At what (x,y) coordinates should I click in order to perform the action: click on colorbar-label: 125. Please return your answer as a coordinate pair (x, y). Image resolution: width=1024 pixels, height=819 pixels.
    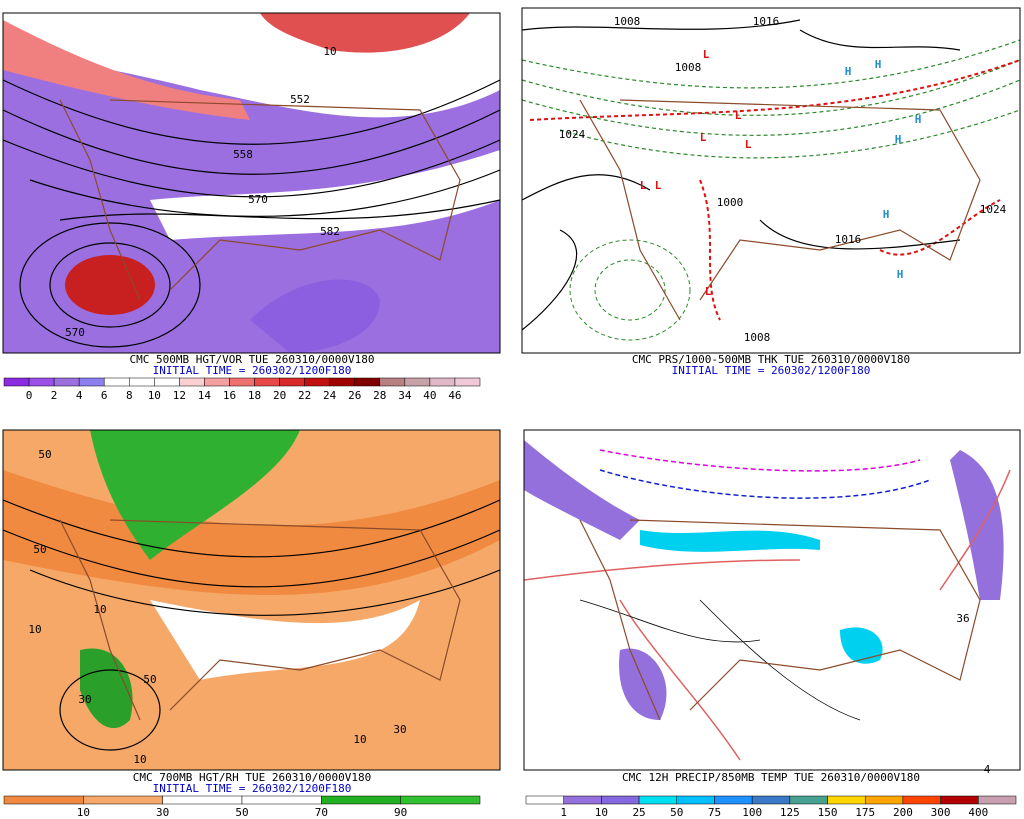
    Looking at the image, I should click on (790, 812).